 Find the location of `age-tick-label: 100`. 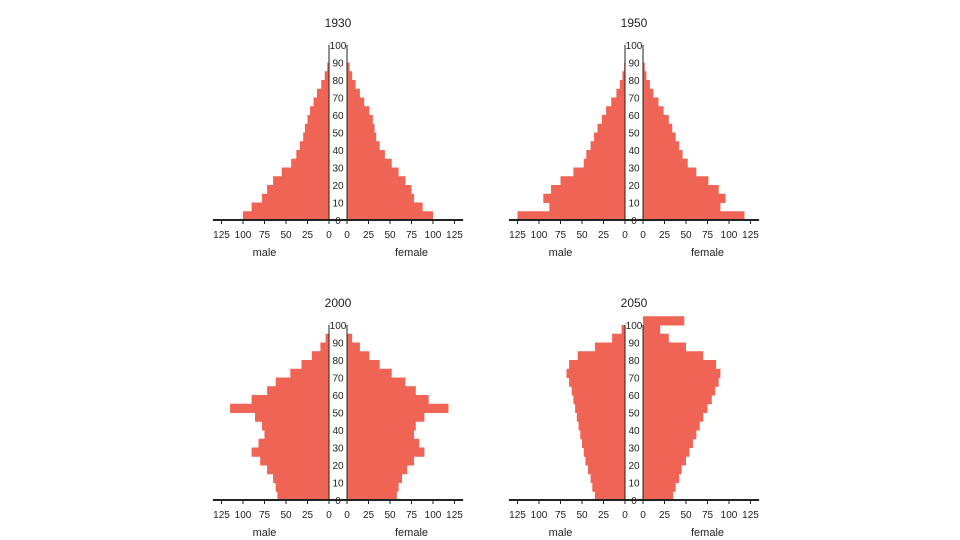

age-tick-label: 100 is located at coordinates (634, 326).